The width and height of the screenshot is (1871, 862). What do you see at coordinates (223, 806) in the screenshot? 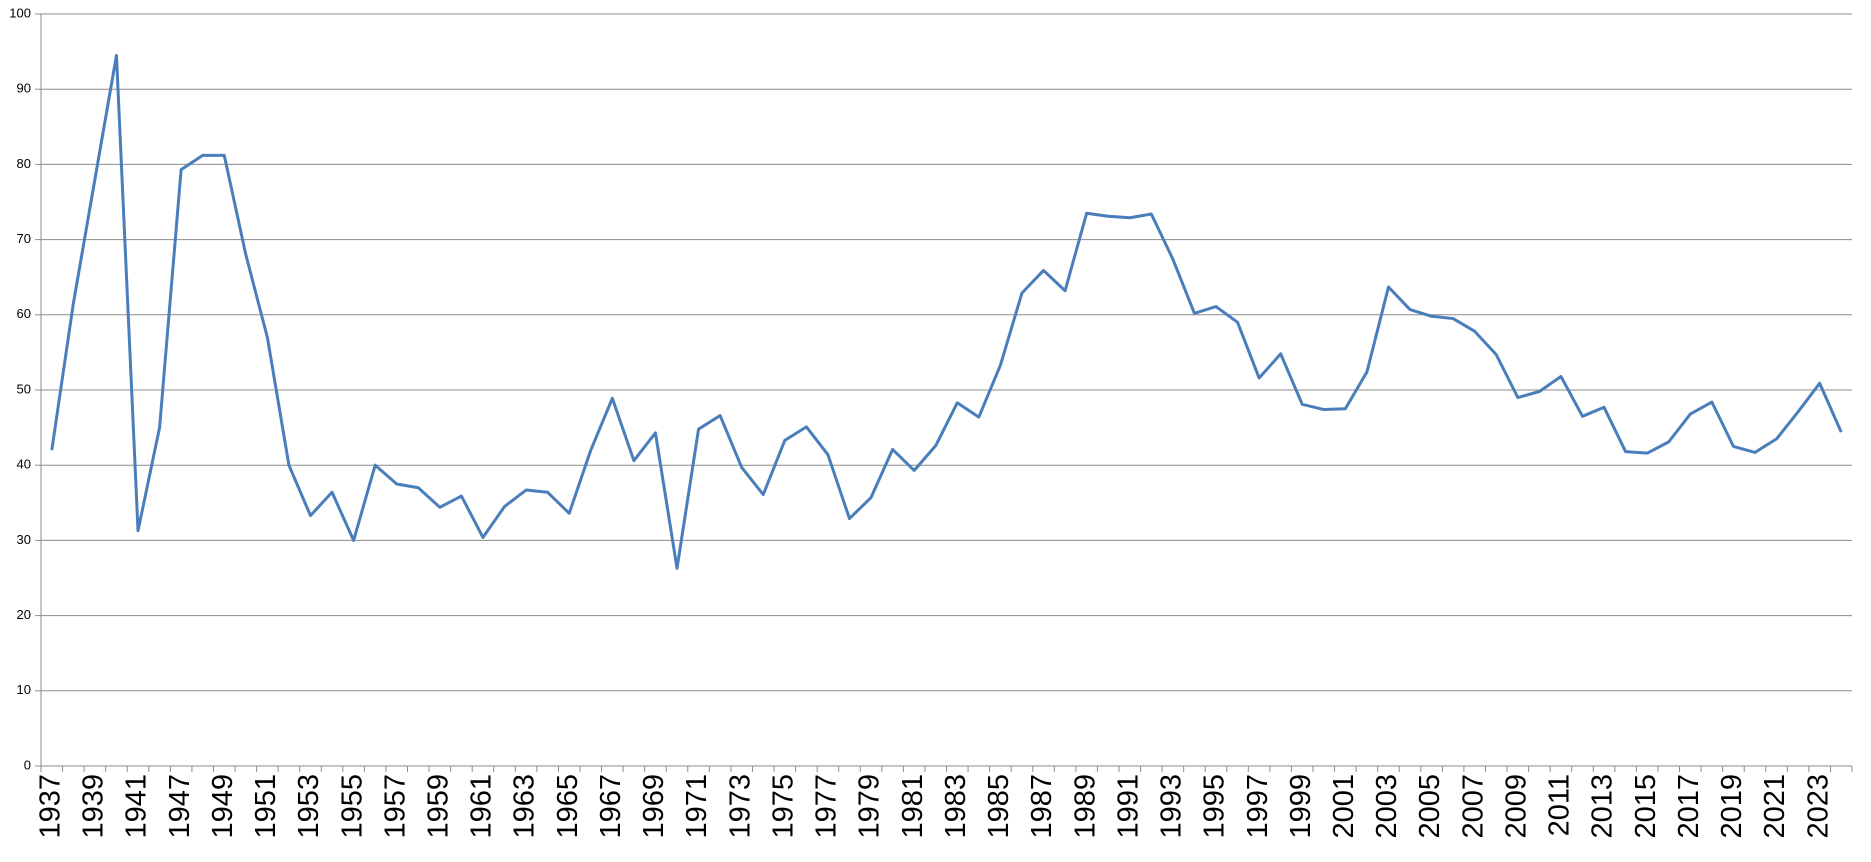
I see `x-tick-label: 1949` at bounding box center [223, 806].